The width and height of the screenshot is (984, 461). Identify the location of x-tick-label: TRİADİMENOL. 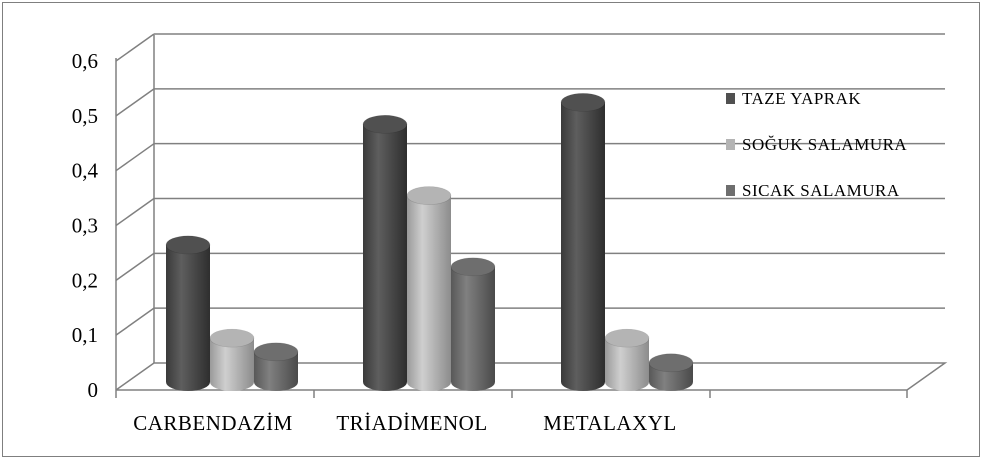
(411, 423).